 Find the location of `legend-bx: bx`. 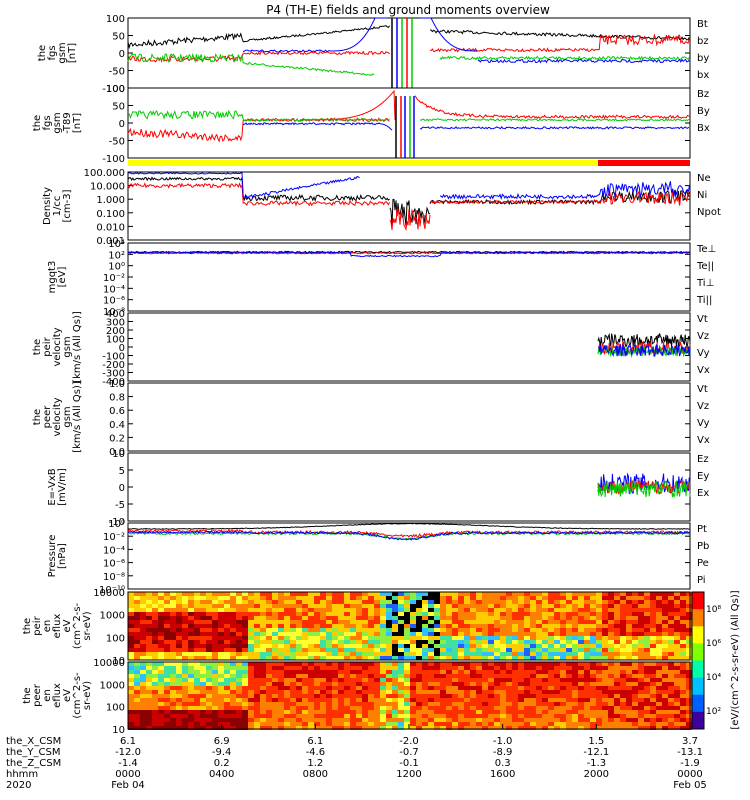

legend-bx: bx is located at coordinates (703, 75).